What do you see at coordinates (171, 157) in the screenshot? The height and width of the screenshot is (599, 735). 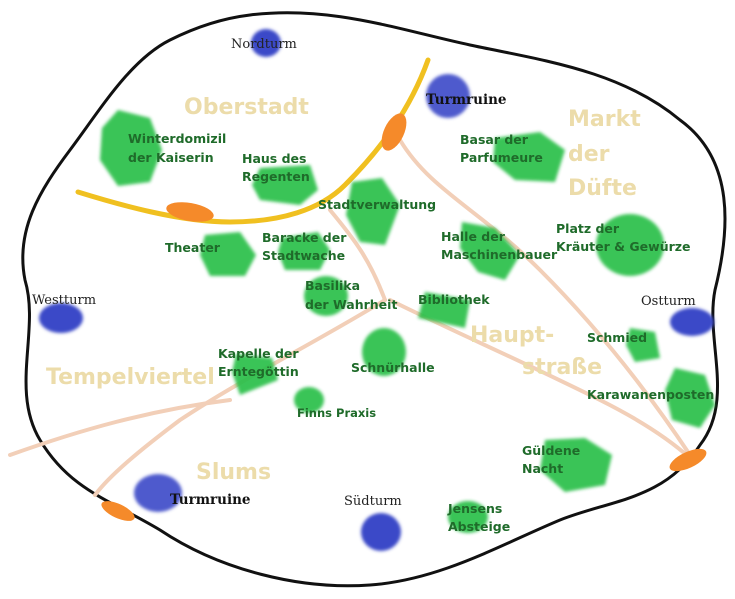 I see `label-winterdomizil-2: der Kaiserin` at bounding box center [171, 157].